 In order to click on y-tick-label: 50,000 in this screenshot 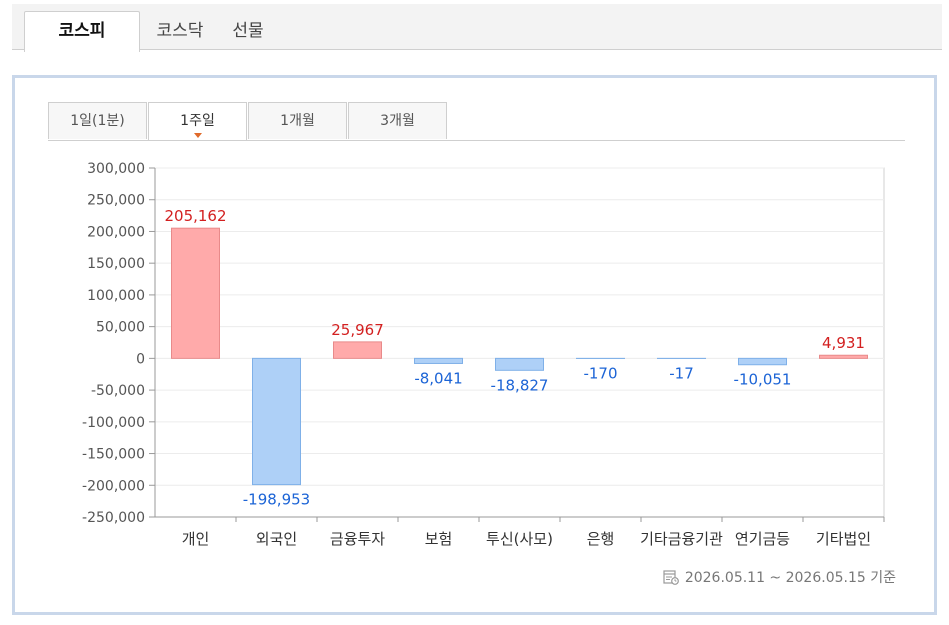, I will do `click(120, 328)`.